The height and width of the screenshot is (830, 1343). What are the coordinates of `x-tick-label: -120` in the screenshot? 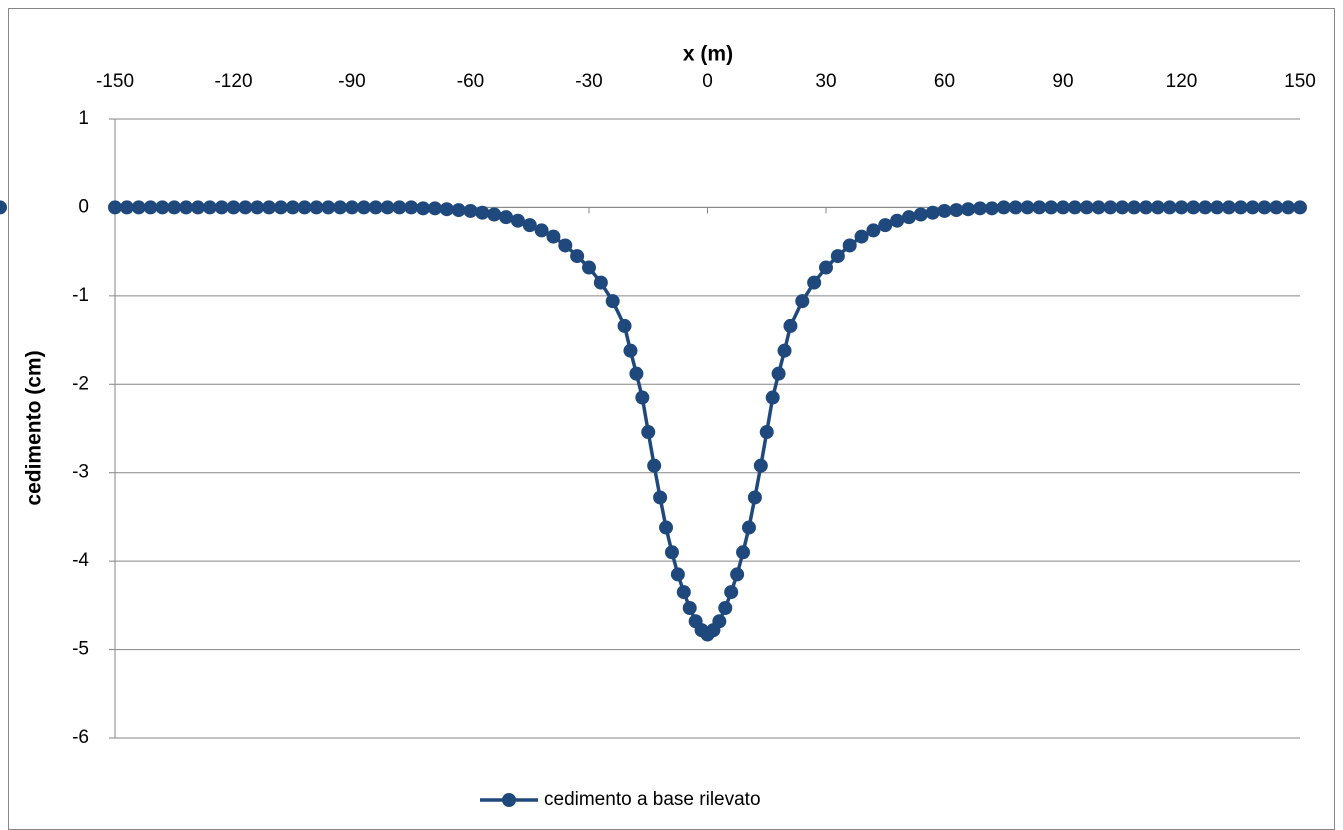 It's located at (233, 81).